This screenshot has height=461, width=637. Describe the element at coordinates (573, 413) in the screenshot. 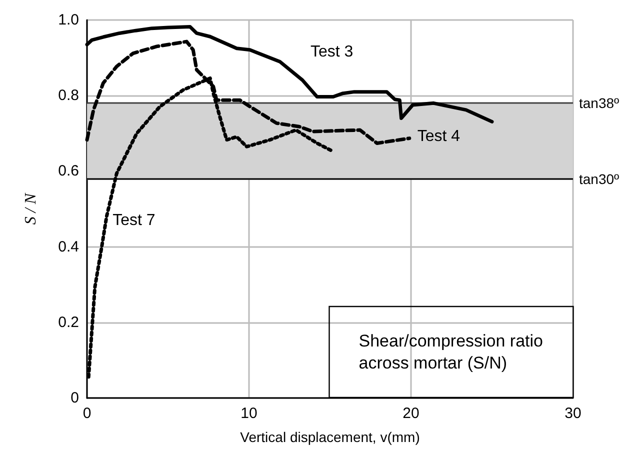

I see `x-tick-label: 30` at that location.